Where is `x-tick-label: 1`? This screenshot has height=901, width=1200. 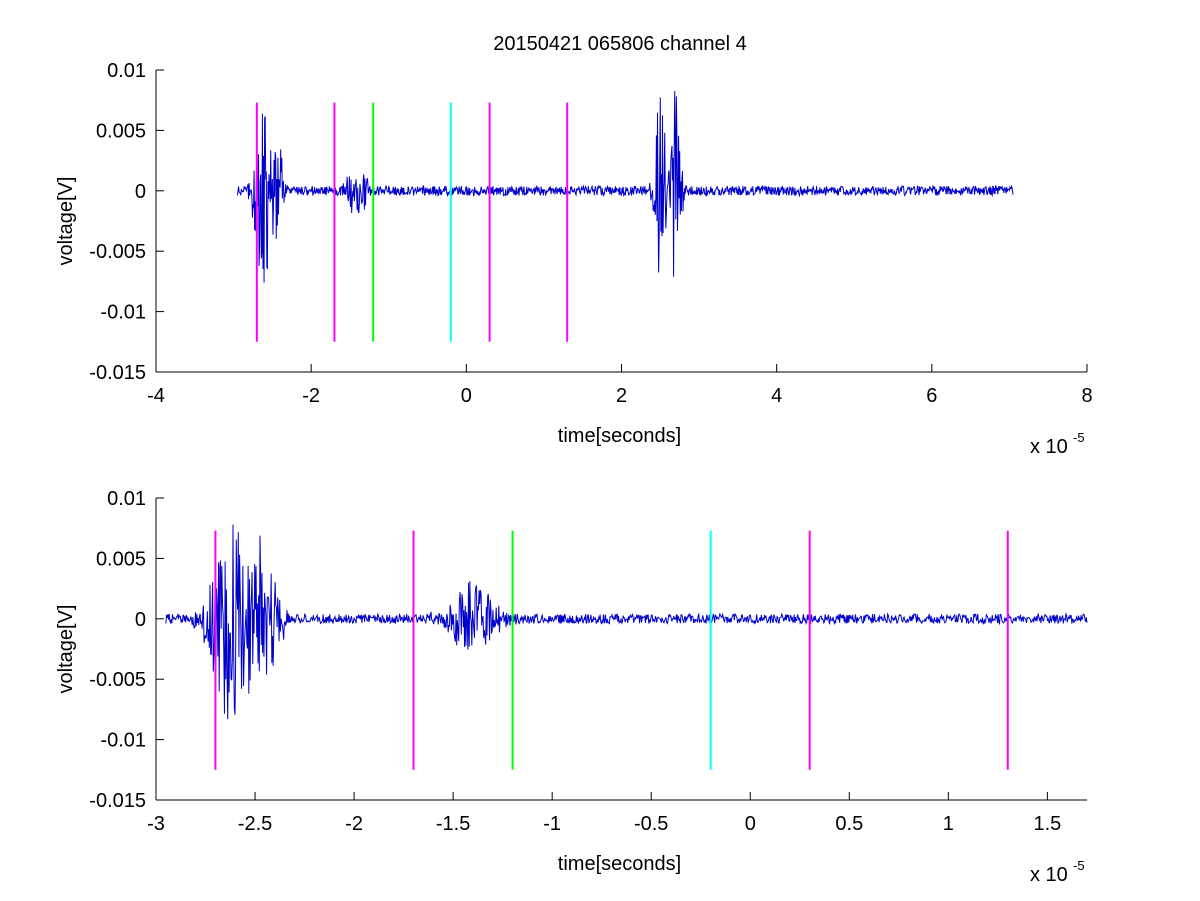
x-tick-label: 1 is located at coordinates (948, 824).